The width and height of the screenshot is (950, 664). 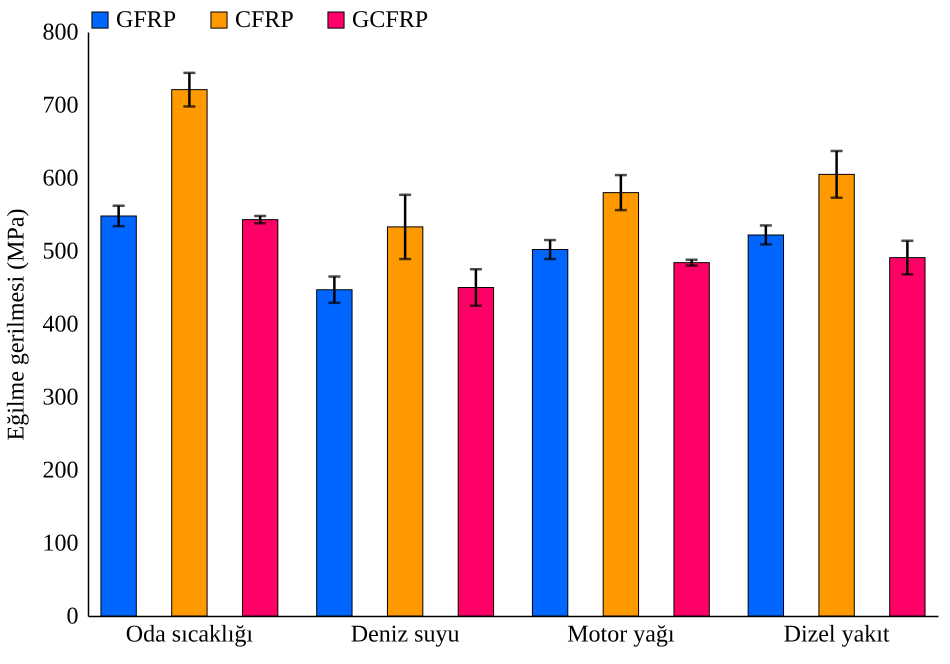 I want to click on y-tick-label: 700, so click(x=60, y=105).